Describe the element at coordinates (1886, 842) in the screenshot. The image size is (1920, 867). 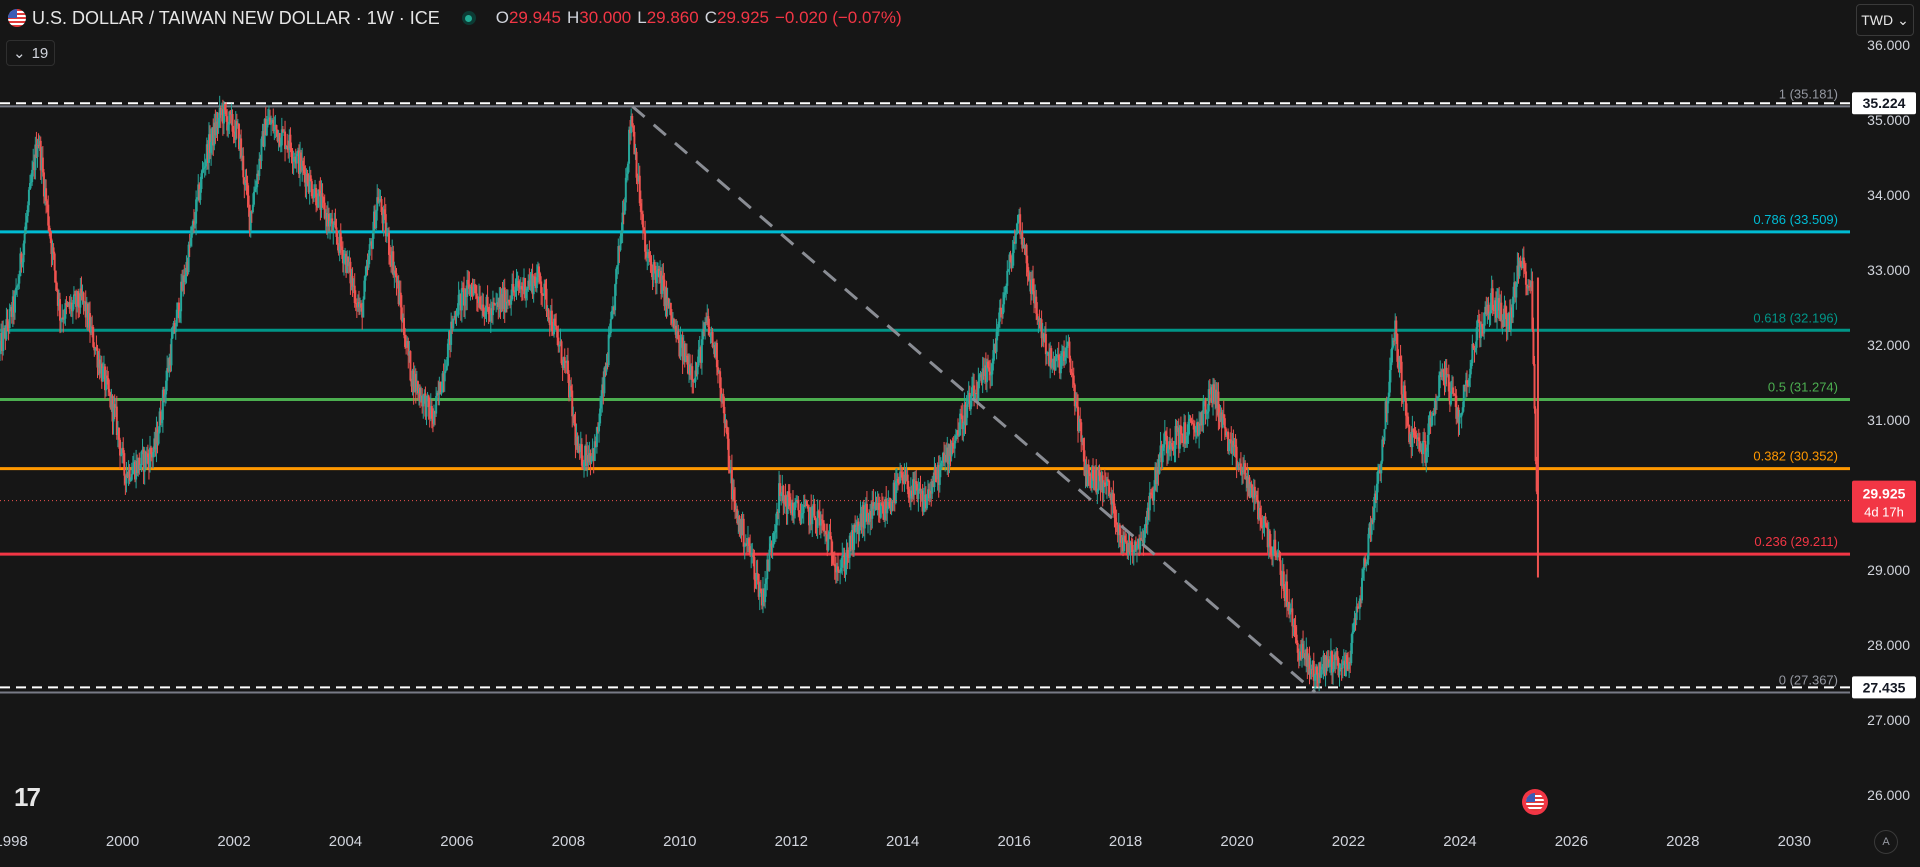
I see `auto-scale-button: A` at that location.